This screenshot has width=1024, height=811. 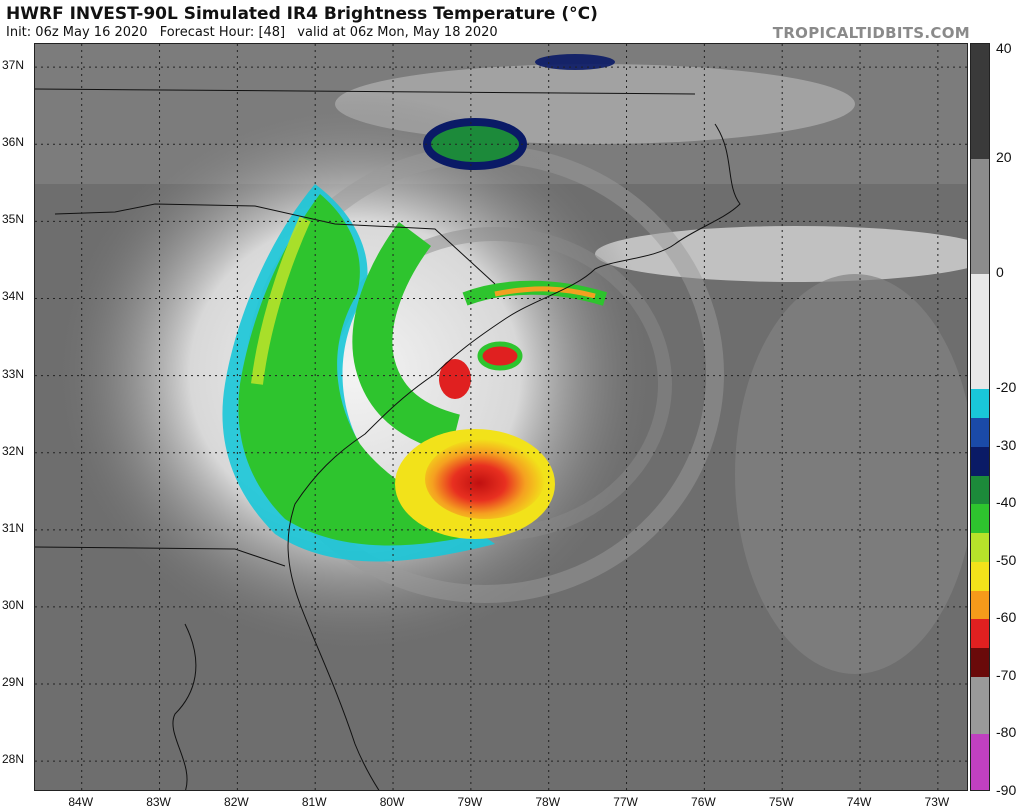 What do you see at coordinates (13, 527) in the screenshot?
I see `latitude-label: 31N` at bounding box center [13, 527].